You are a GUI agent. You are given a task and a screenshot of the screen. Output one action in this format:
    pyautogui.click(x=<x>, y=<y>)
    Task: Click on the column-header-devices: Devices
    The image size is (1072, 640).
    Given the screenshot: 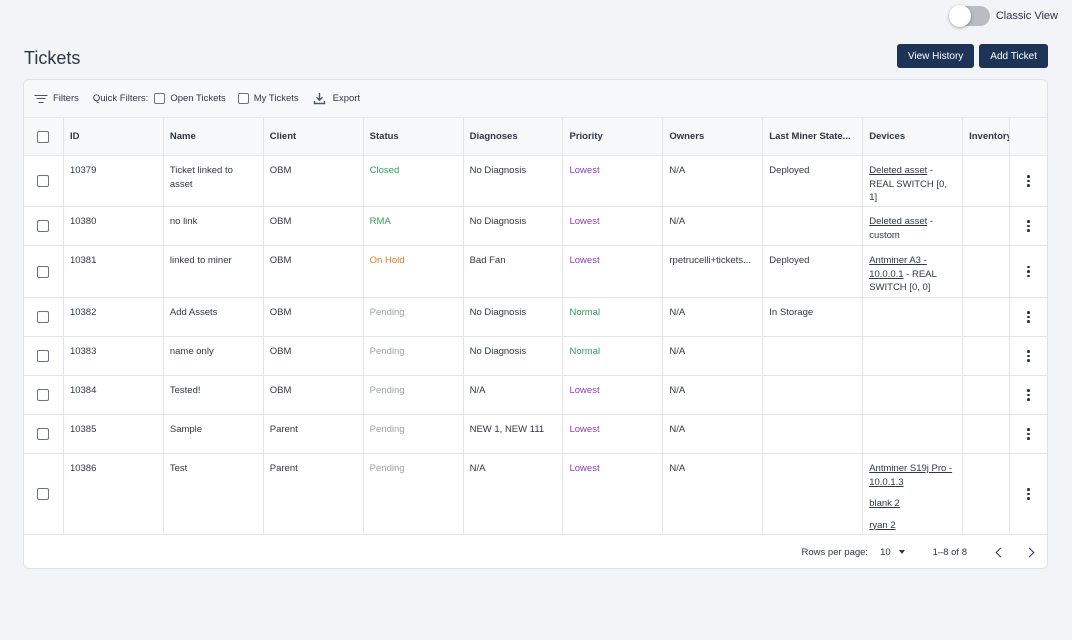 What is the action you would take?
    pyautogui.click(x=913, y=136)
    